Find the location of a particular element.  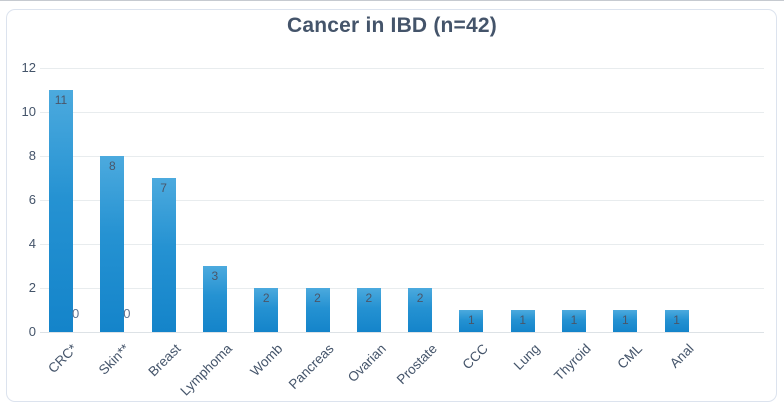

gridline-y6 is located at coordinates (402, 200).